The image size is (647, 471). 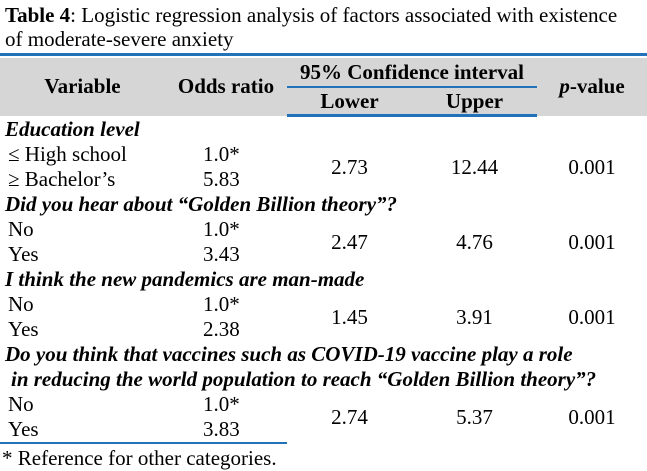 What do you see at coordinates (221, 254) in the screenshot?
I see `odds-ratio-value: 3.43` at bounding box center [221, 254].